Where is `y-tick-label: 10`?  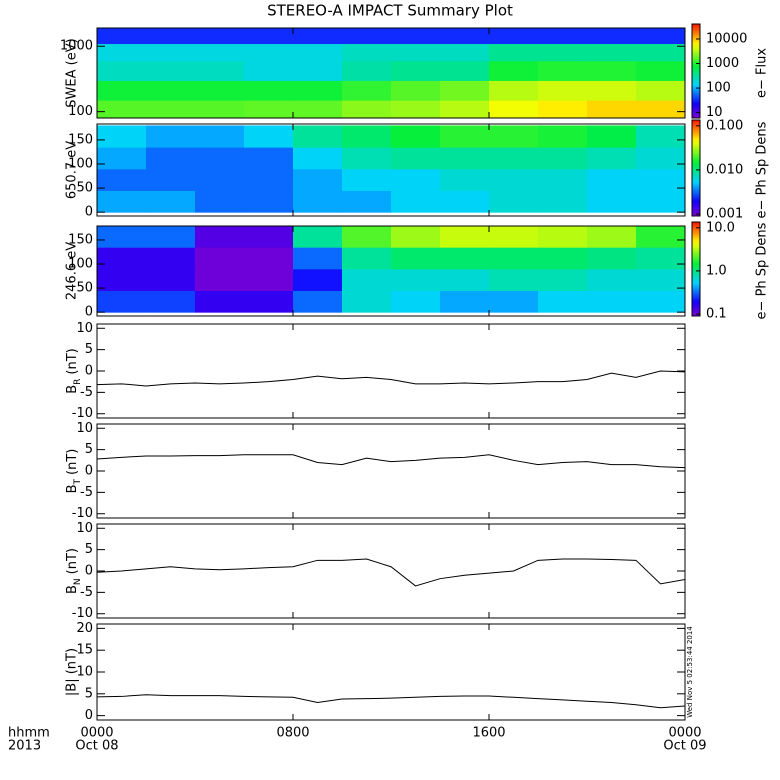
y-tick-label: 10 is located at coordinates (84, 428).